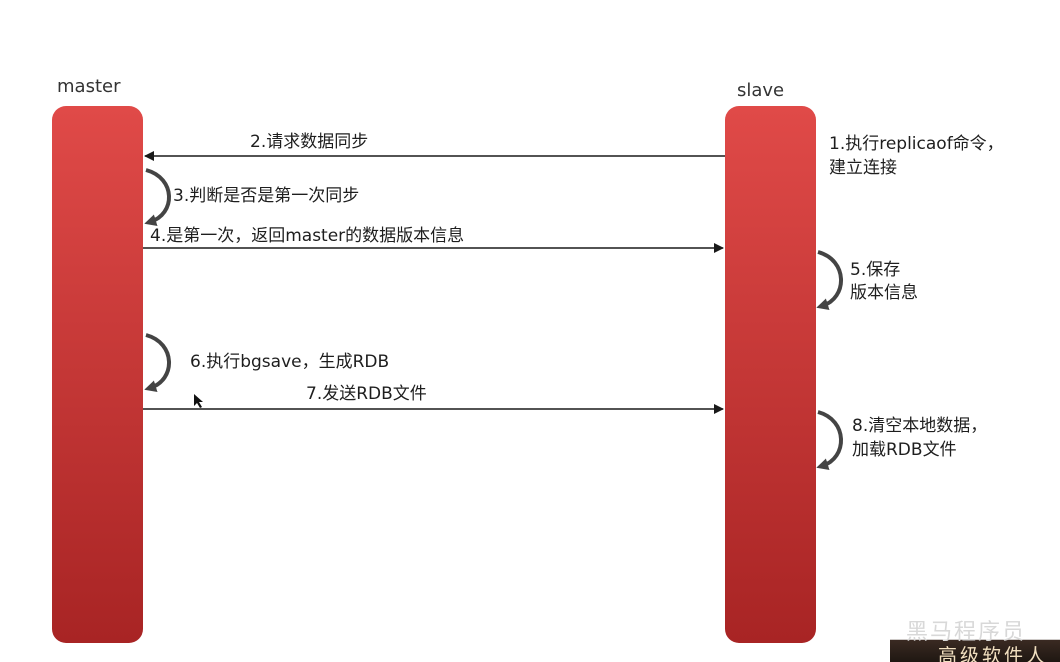 This screenshot has height=662, width=1060. Describe the element at coordinates (916, 144) in the screenshot. I see `step-1-label-line1: 1.执行replicaof命令，` at that location.